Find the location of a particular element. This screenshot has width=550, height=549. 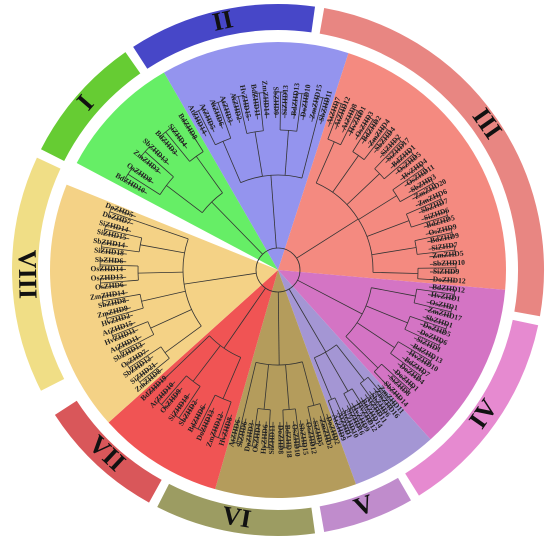

leaf-label: SiZHD13 is located at coordinates (285, 100).